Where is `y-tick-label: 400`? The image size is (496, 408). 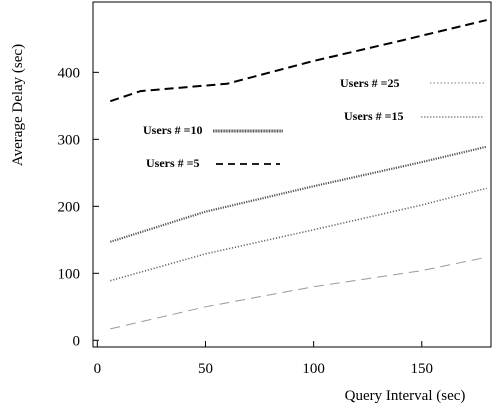 y-tick-label: 400 is located at coordinates (69, 73).